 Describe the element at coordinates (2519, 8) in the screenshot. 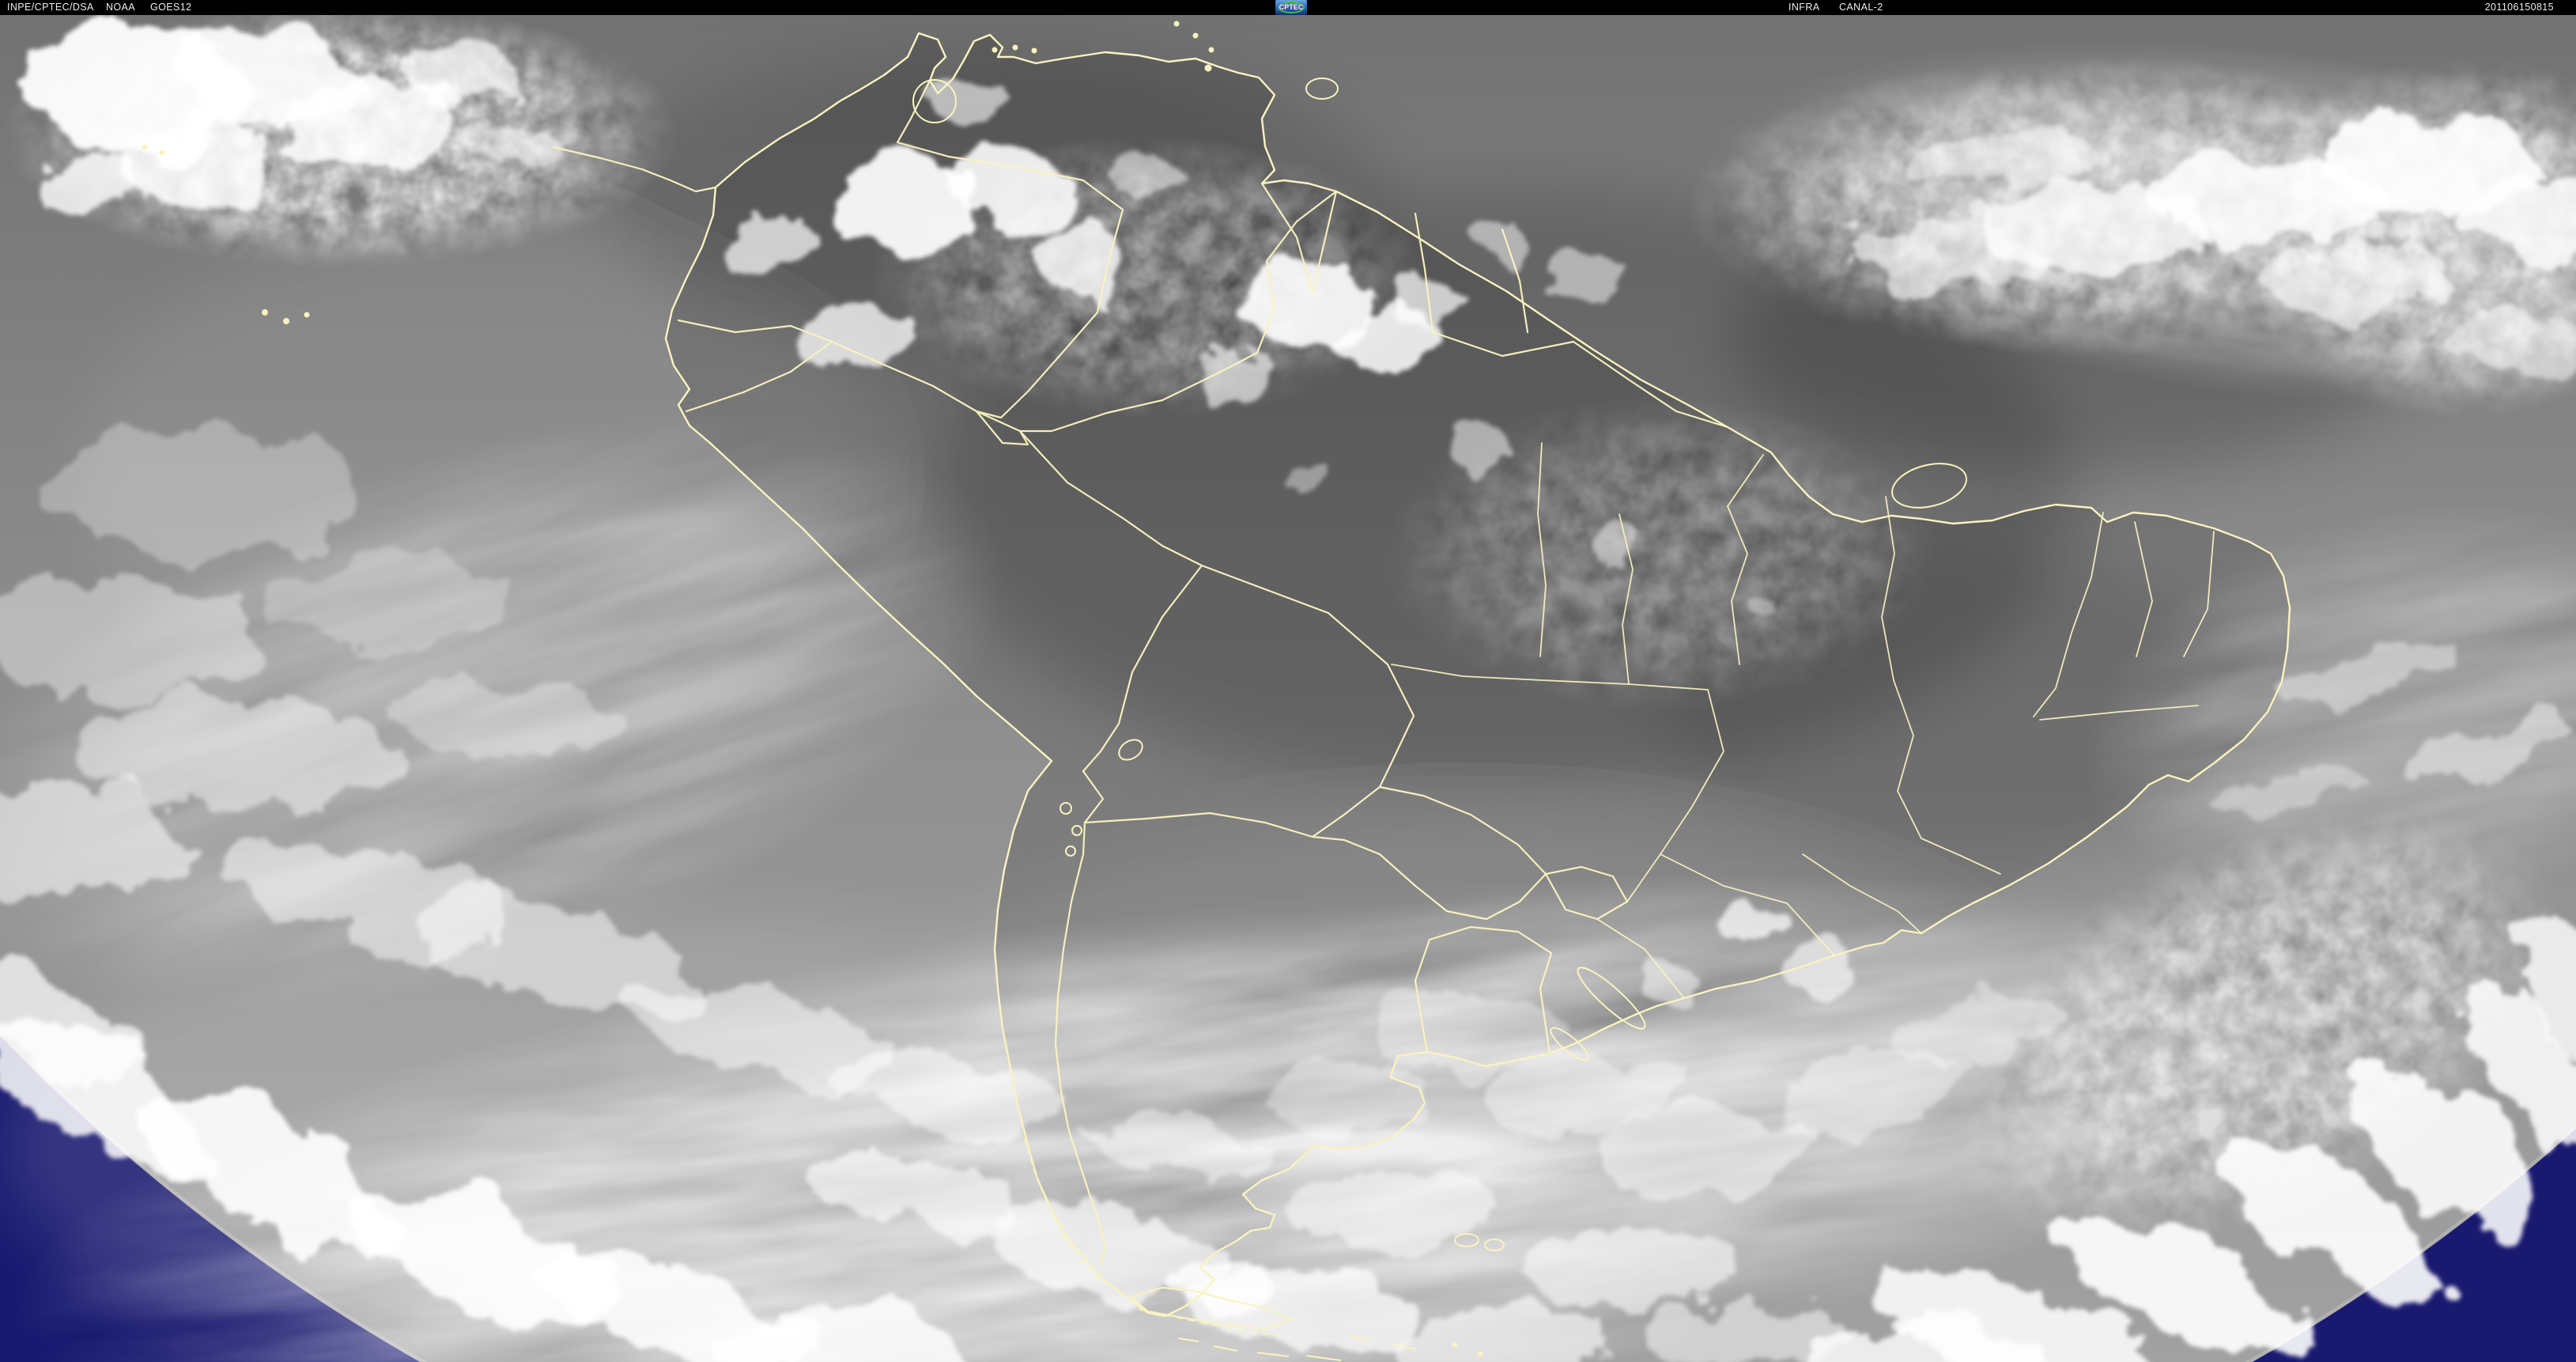

I see `timestamp-label: 201106150815` at that location.